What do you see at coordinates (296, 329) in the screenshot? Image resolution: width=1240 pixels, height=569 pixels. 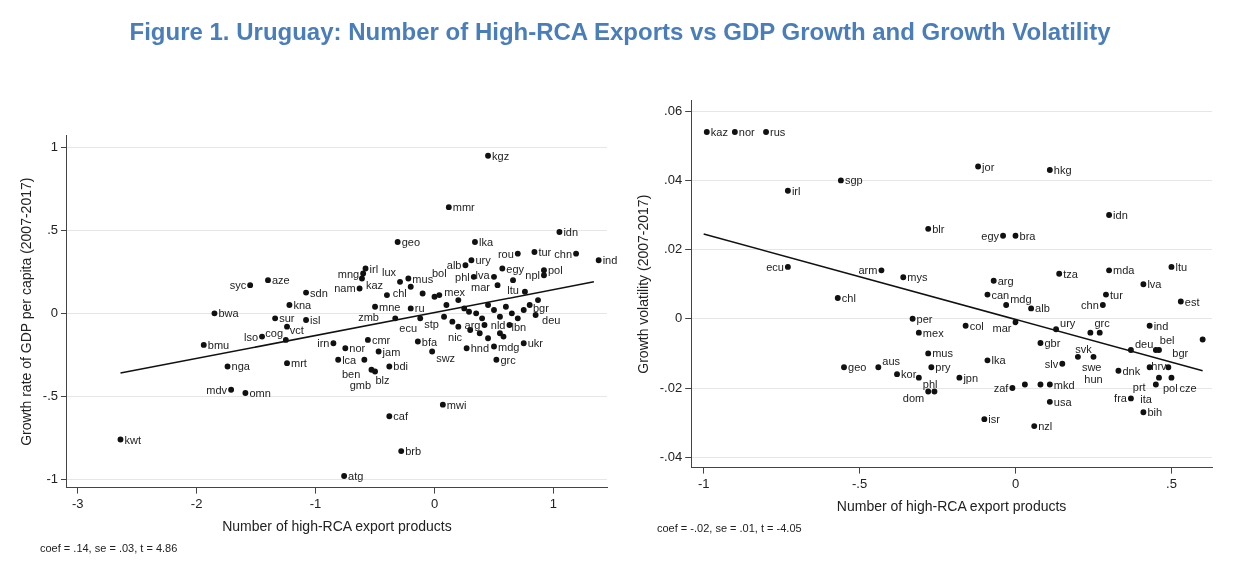 I see `data-label: vct` at bounding box center [296, 329].